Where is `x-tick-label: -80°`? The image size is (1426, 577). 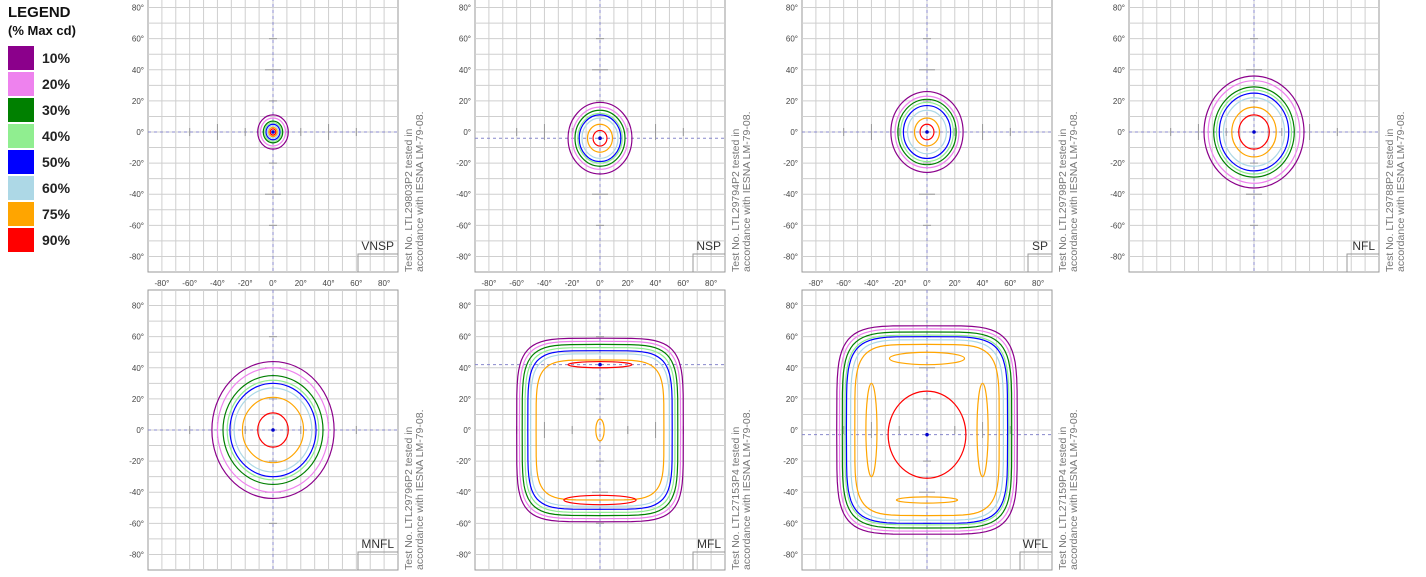
x-tick-label: -80° is located at coordinates (816, 283).